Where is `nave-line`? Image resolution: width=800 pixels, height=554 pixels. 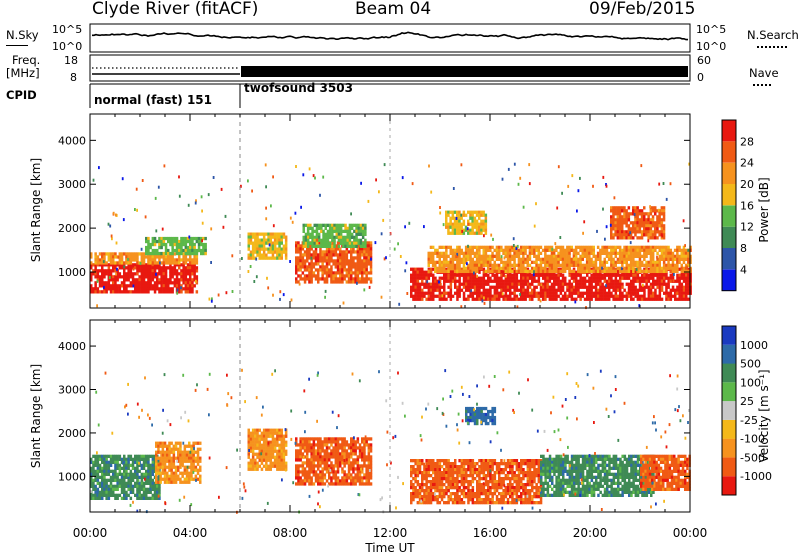
nave-line is located at coordinates (762, 85).